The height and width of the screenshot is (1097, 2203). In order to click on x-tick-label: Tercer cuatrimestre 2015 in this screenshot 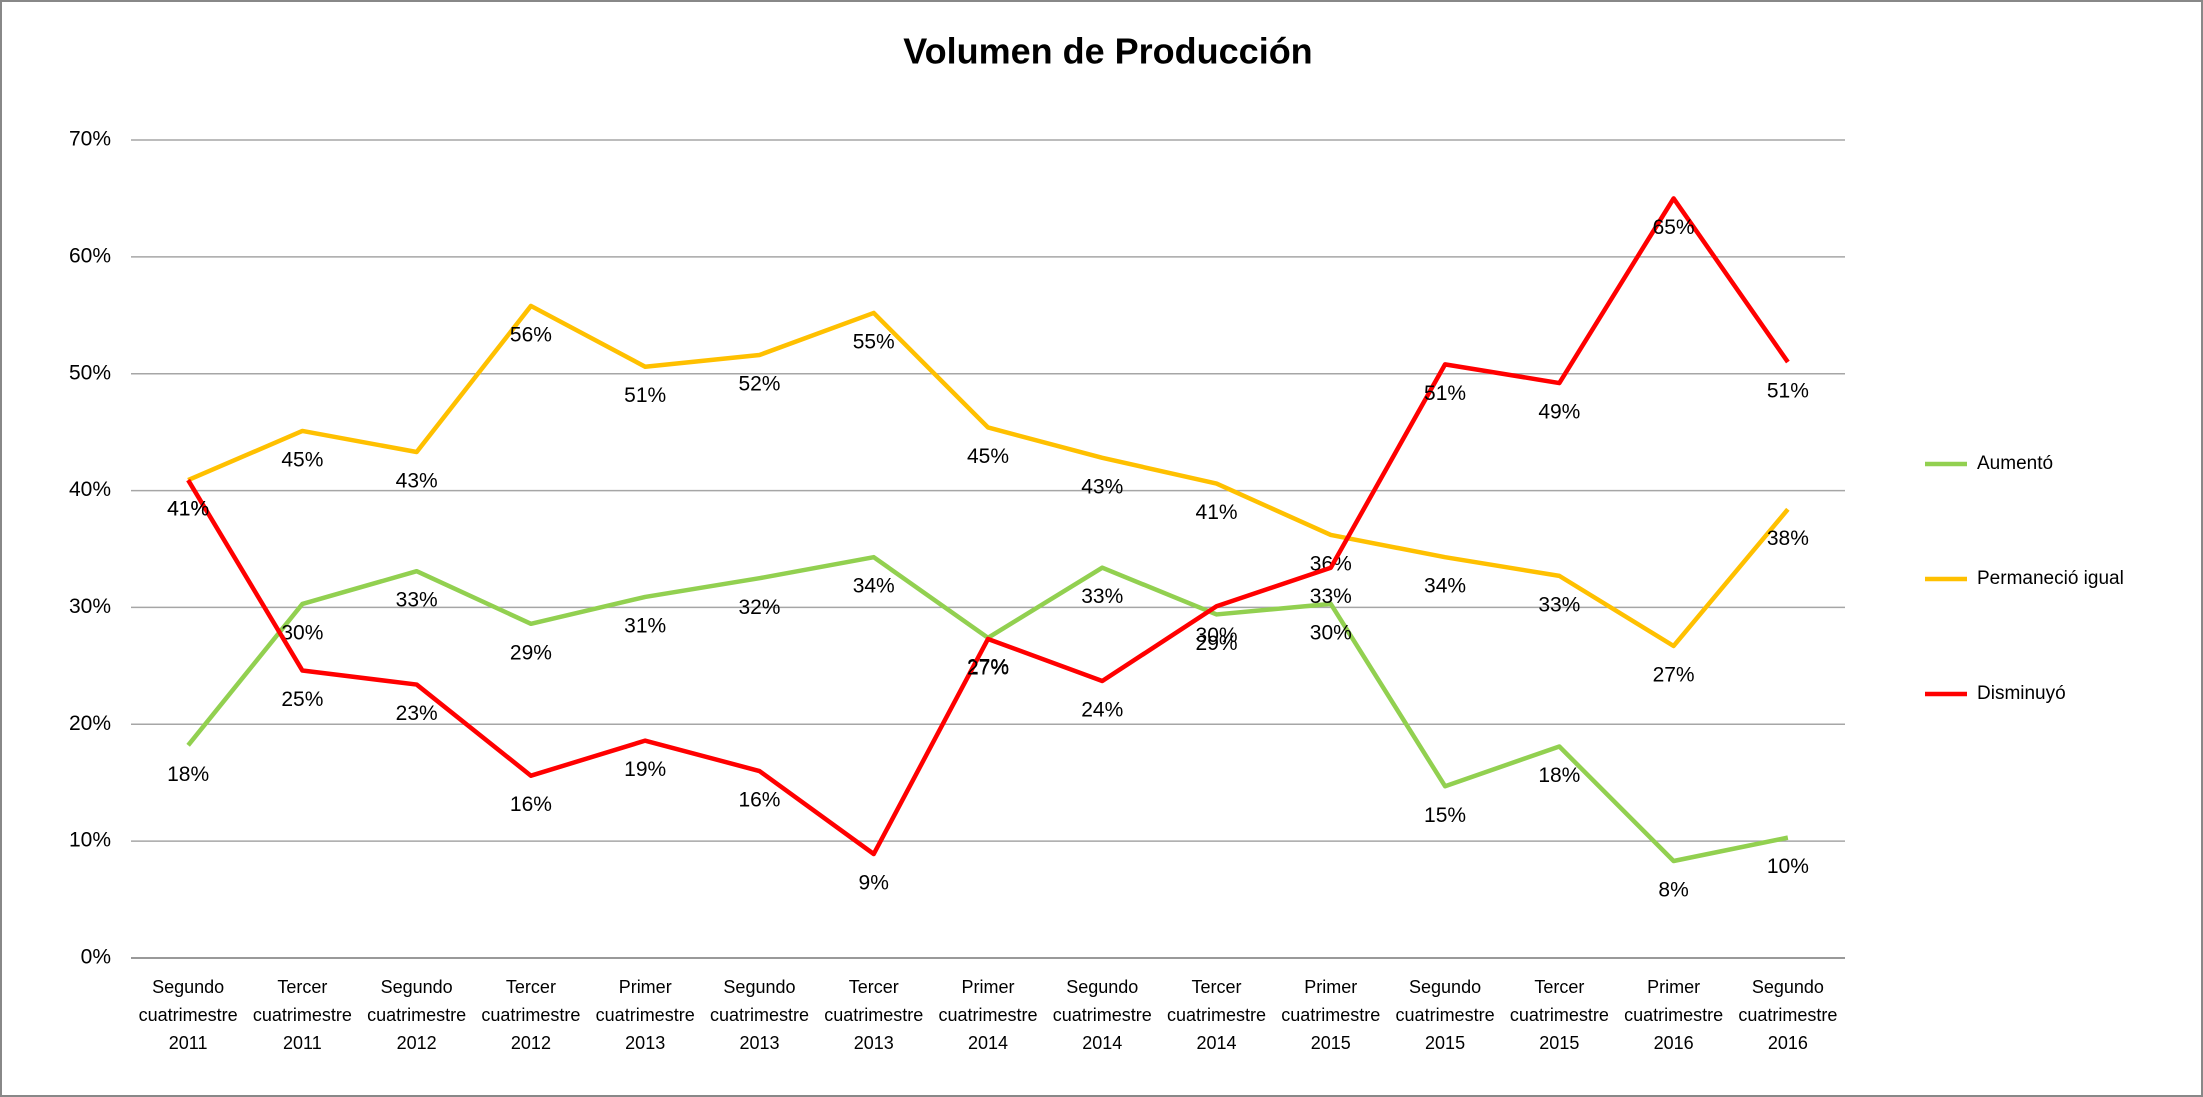, I will do `click(1559, 1015)`.